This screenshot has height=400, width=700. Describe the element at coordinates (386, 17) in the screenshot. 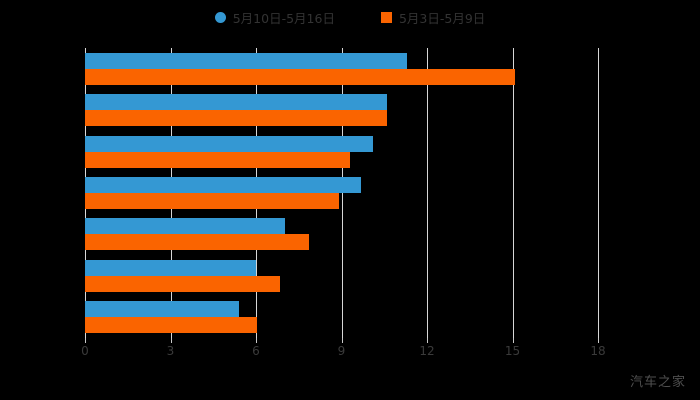

I see `legend-swatch-square-icon` at that location.